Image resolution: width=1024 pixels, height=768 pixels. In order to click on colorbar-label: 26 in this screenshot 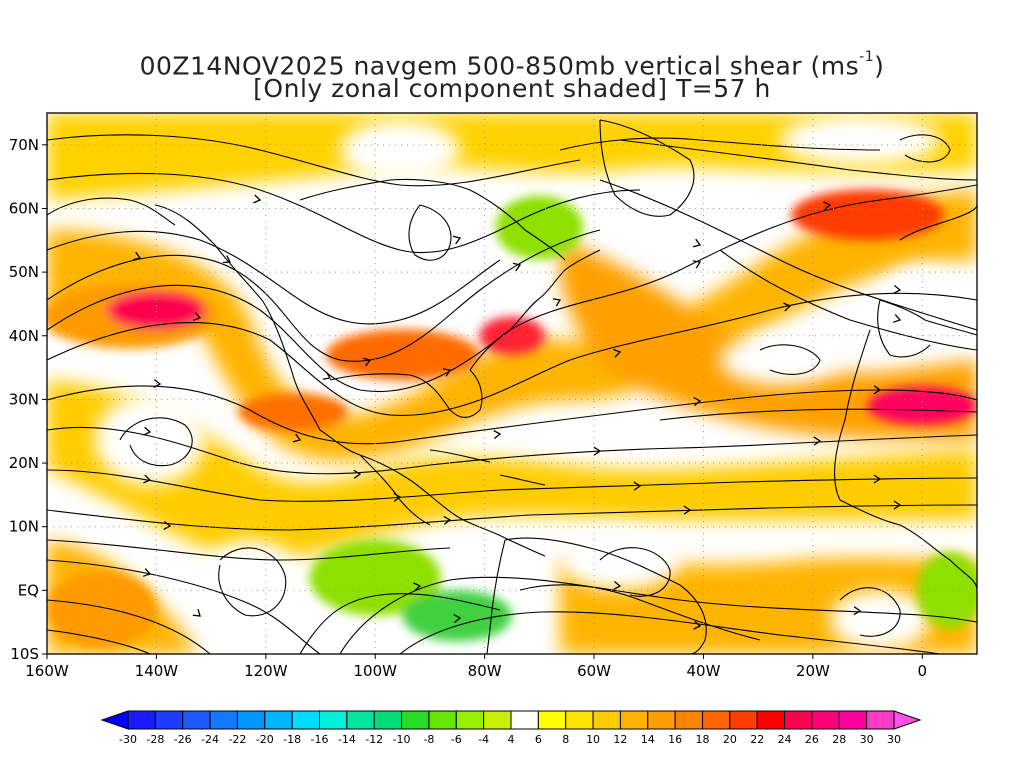, I will do `click(812, 739)`.